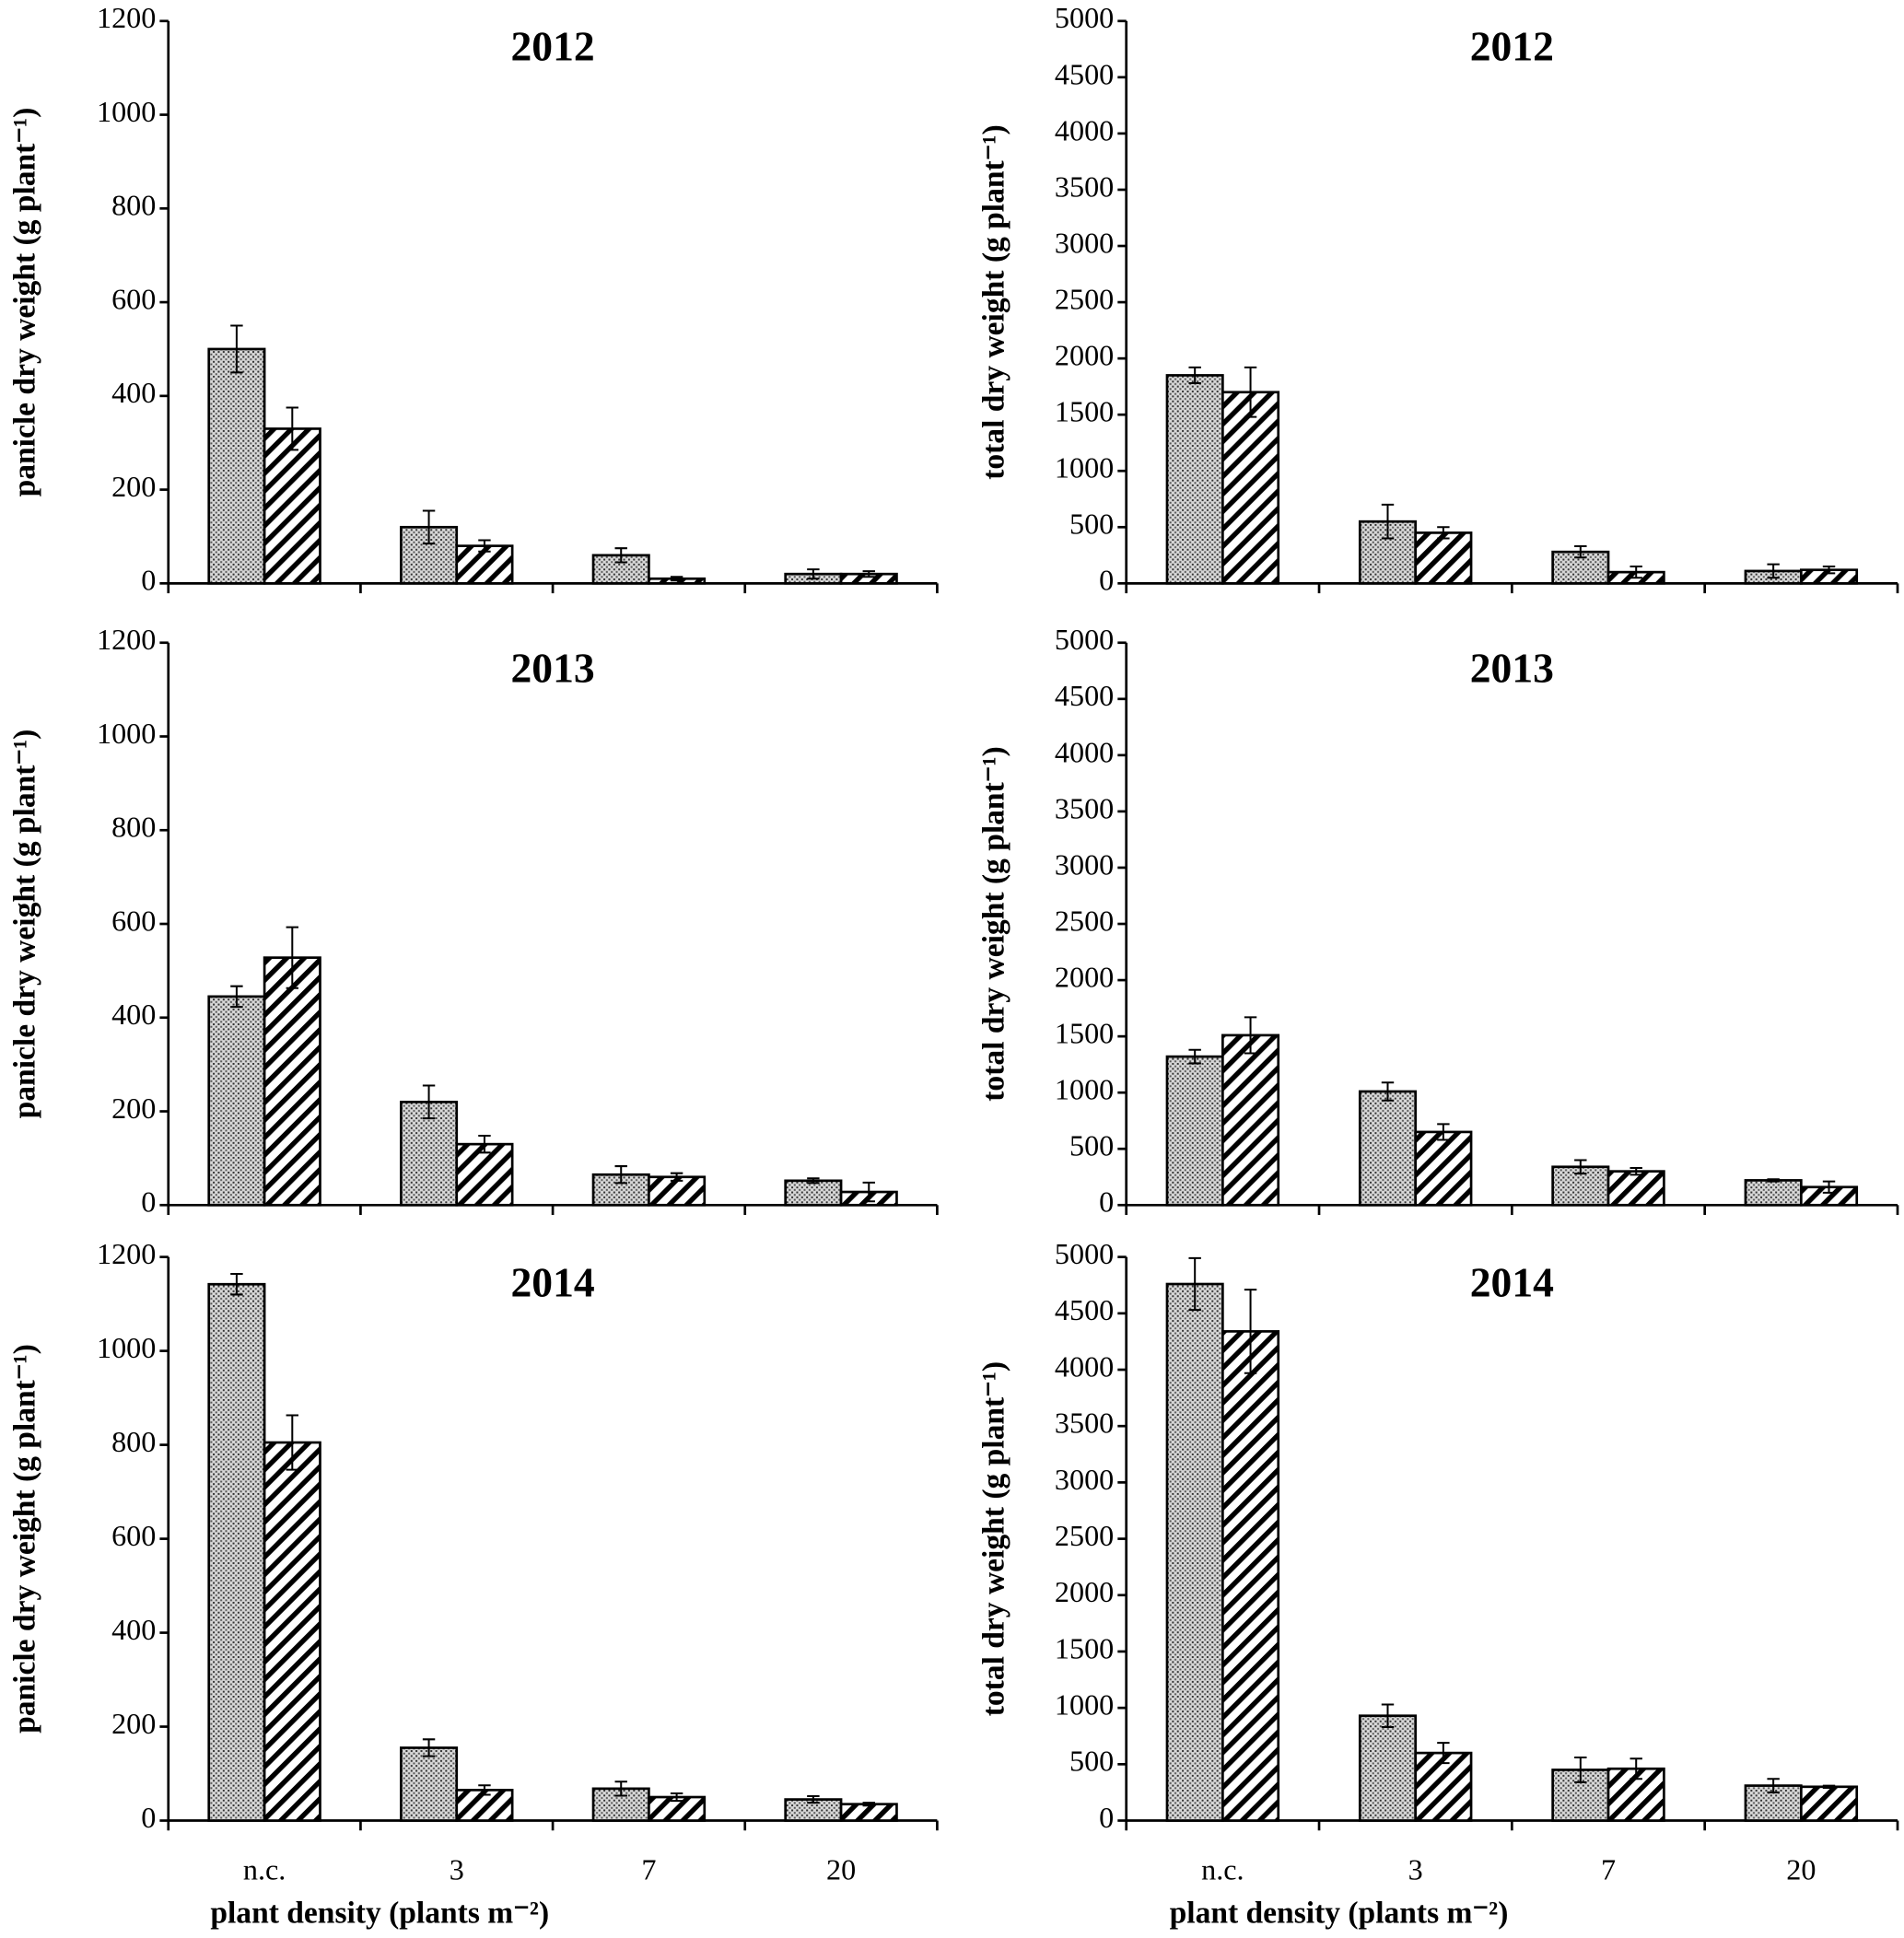 Image resolution: width=1904 pixels, height=1938 pixels. I want to click on y-tick-label: 4500, so click(1084, 1309).